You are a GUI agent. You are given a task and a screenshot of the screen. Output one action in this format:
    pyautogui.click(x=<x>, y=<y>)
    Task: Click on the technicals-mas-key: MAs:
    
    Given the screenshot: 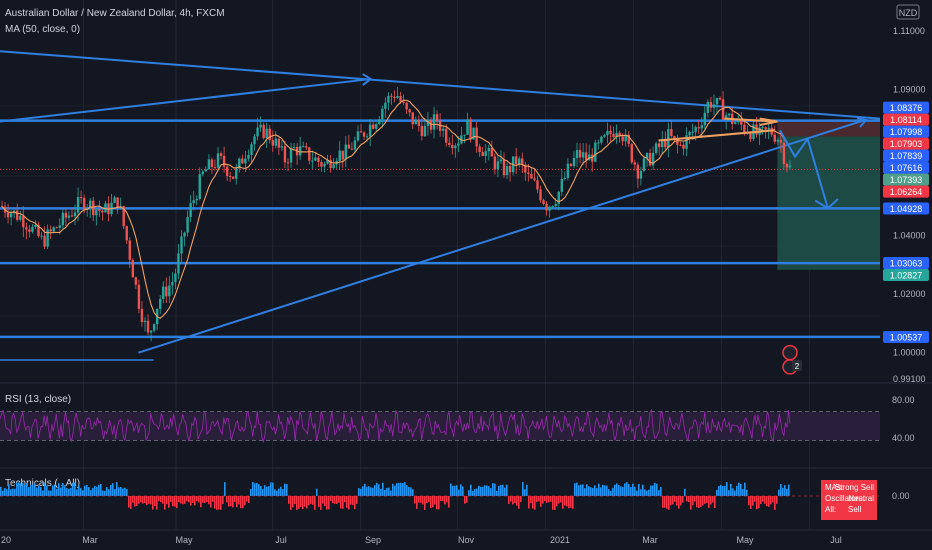 What is the action you would take?
    pyautogui.click(x=834, y=487)
    